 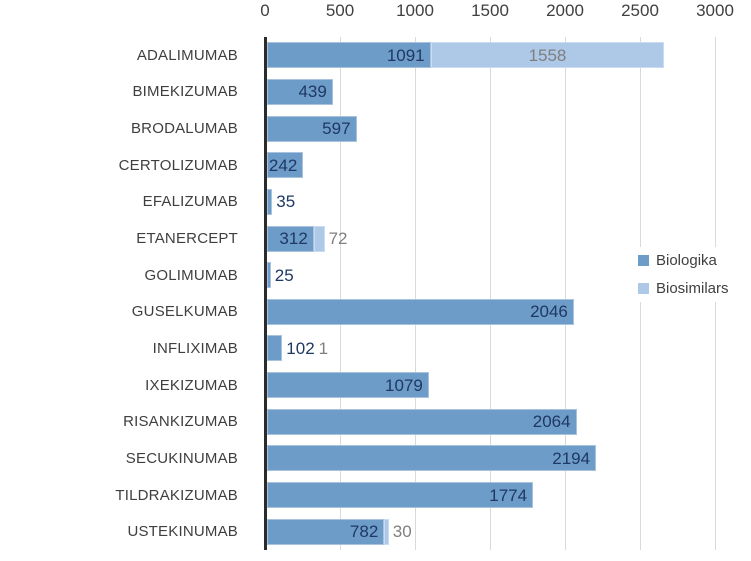 I want to click on bar-segment-biologika: 2194, so click(x=432, y=458).